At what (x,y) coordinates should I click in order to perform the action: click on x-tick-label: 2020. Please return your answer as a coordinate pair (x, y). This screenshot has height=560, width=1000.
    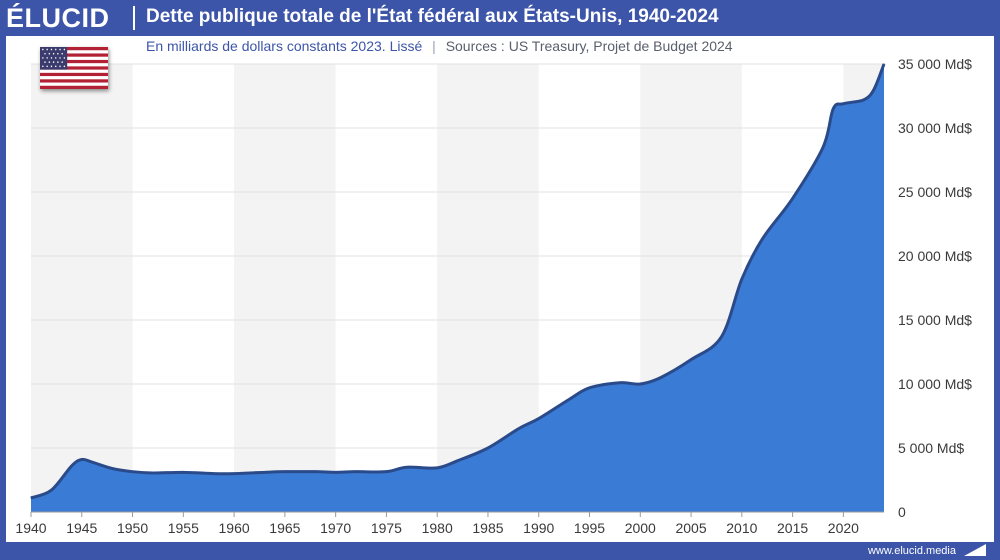
    Looking at the image, I should click on (843, 528).